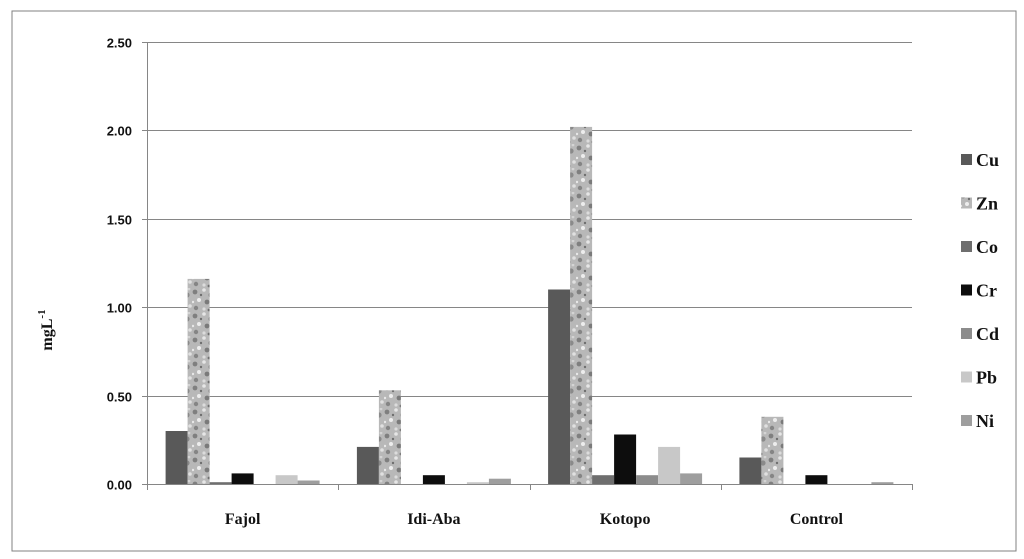 Image resolution: width=1024 pixels, height=559 pixels. Describe the element at coordinates (42, 313) in the screenshot. I see `y-axis-label-superscript: -1` at that location.